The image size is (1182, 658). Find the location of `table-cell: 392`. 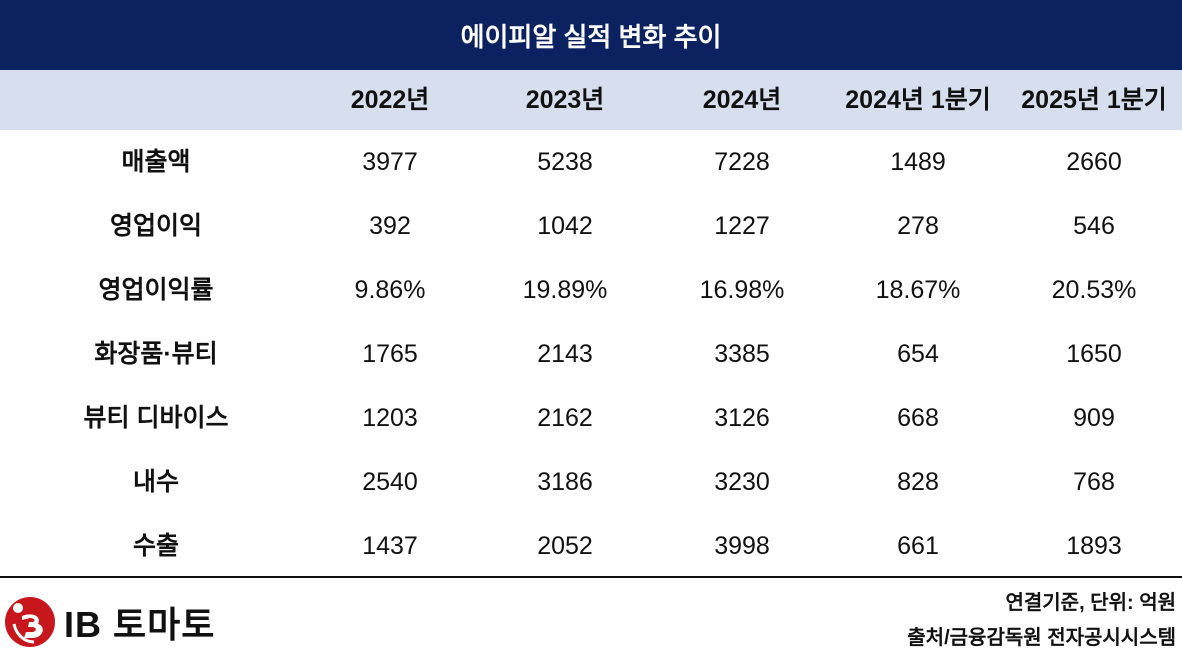

table-cell: 392 is located at coordinates (390, 226).